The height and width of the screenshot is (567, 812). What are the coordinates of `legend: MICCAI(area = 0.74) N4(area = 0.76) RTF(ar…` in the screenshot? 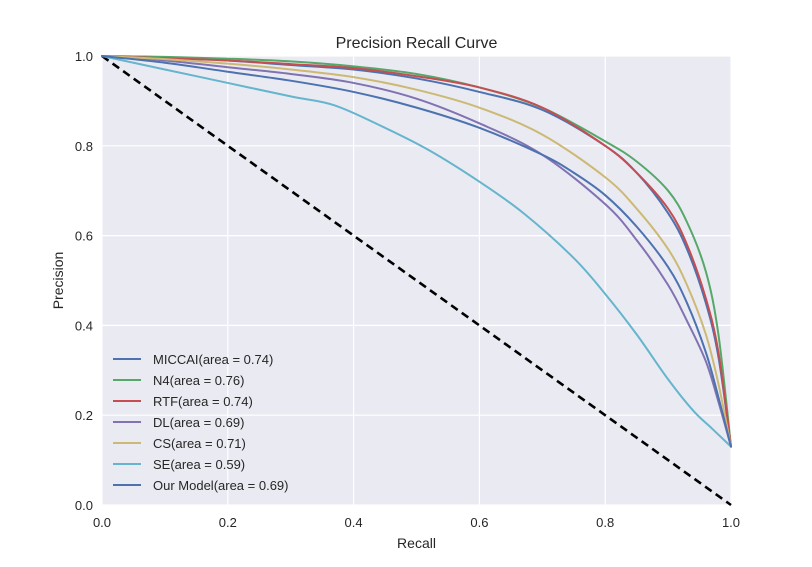 It's located at (200, 422).